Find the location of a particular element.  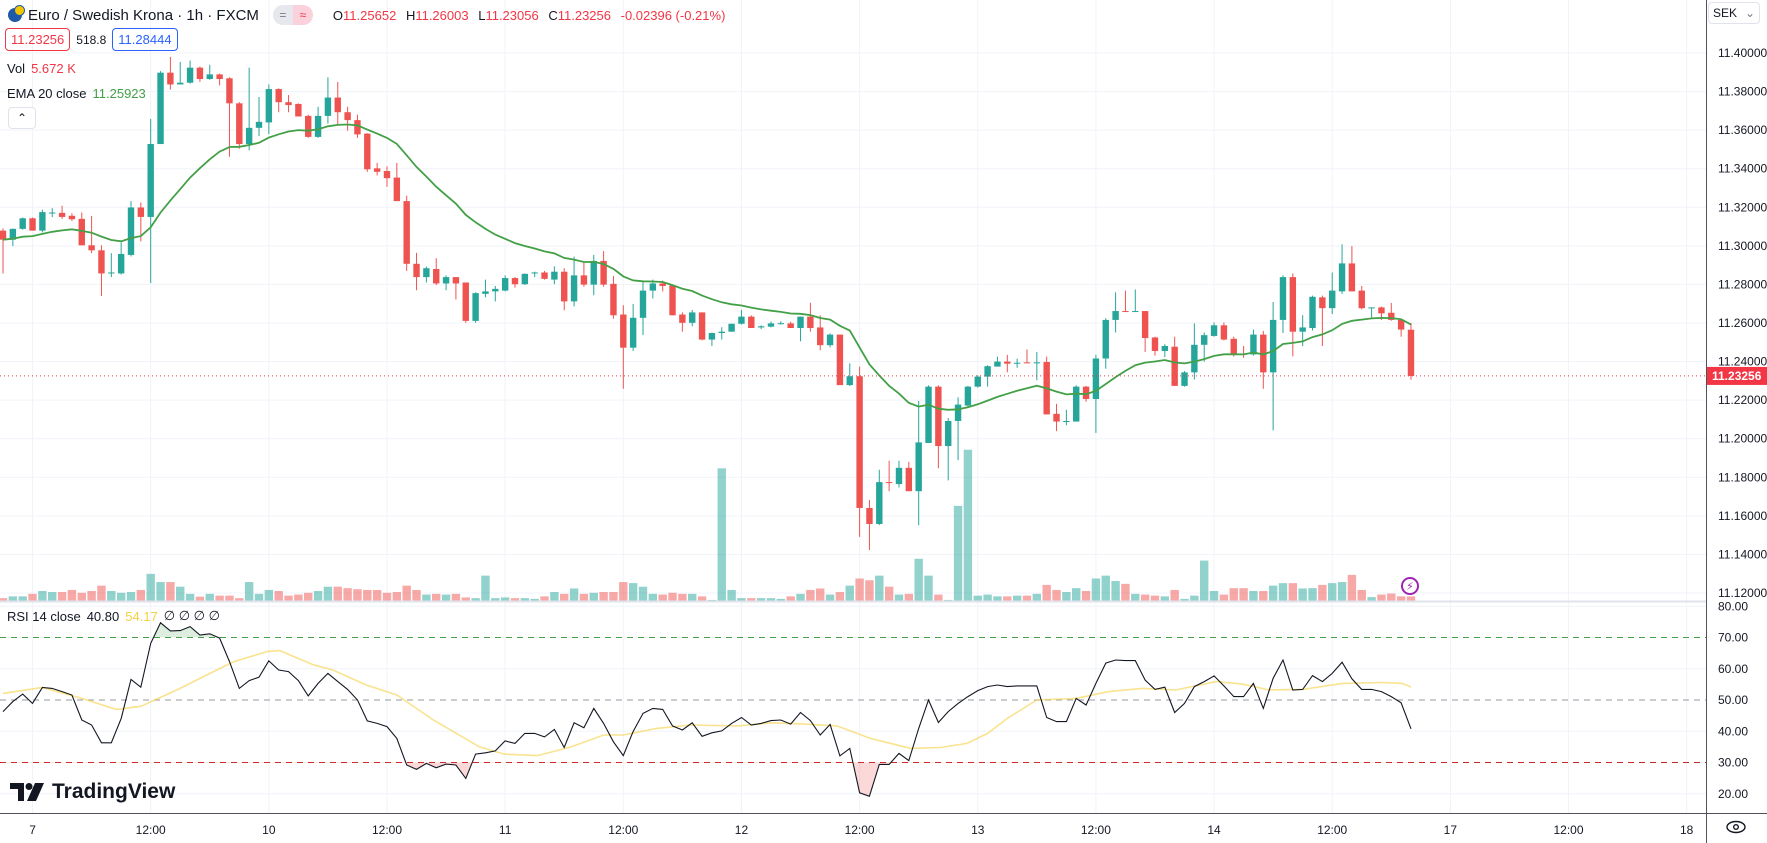

rsi-oversold-fill is located at coordinates (707, 779).